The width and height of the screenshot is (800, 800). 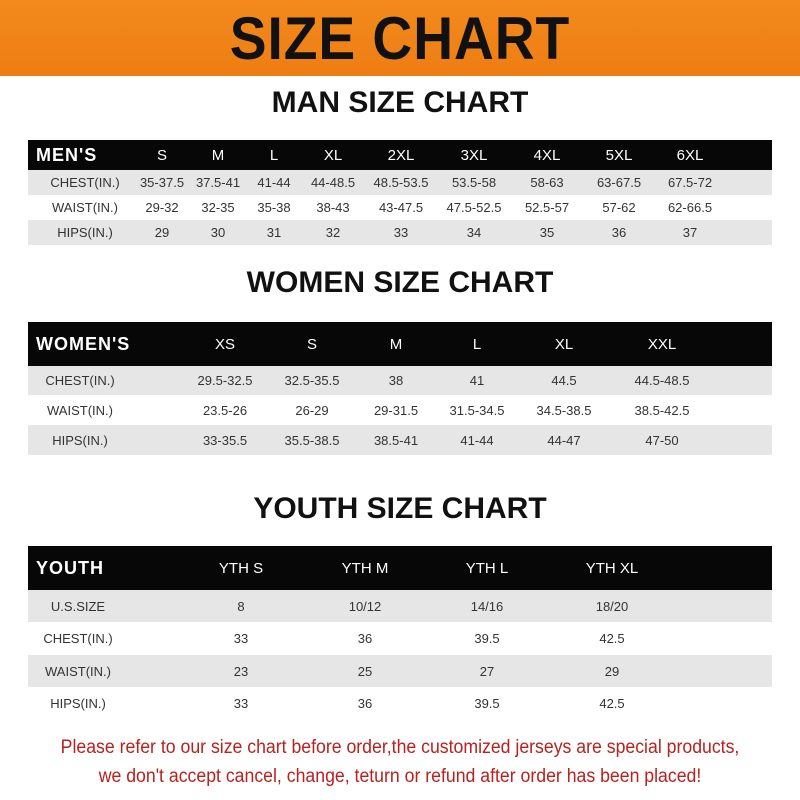 I want to click on cell: 18/20, so click(x=612, y=606).